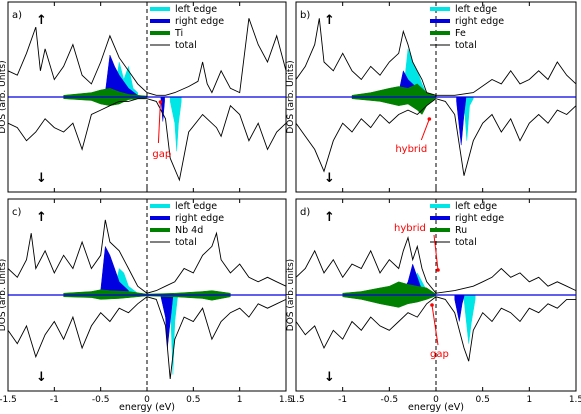 This screenshot has width=581, height=414. What do you see at coordinates (178, 33) in the screenshot?
I see `legend-label: Ti` at bounding box center [178, 33].